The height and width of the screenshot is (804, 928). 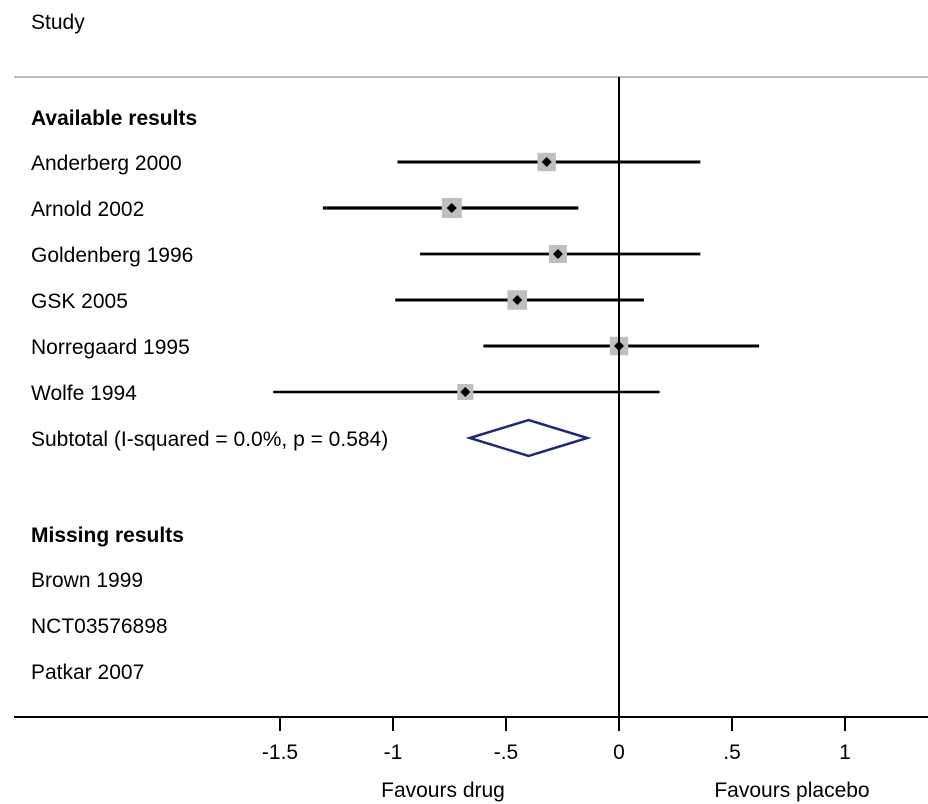 I want to click on study-label: Goldenberg 1996, so click(x=112, y=255).